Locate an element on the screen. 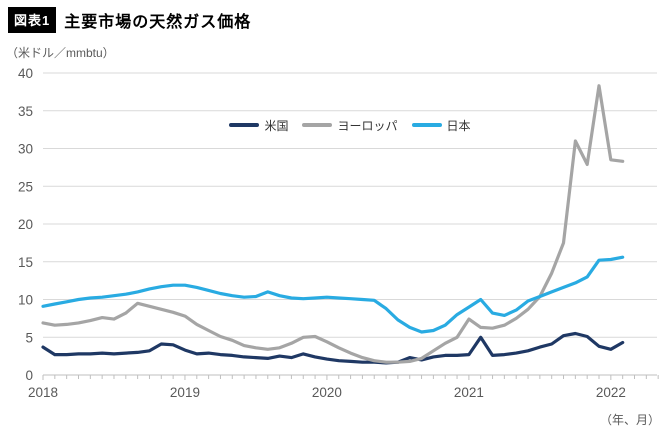 Image resolution: width=670 pixels, height=436 pixels. legend-item-us: 米国 is located at coordinates (258, 125).